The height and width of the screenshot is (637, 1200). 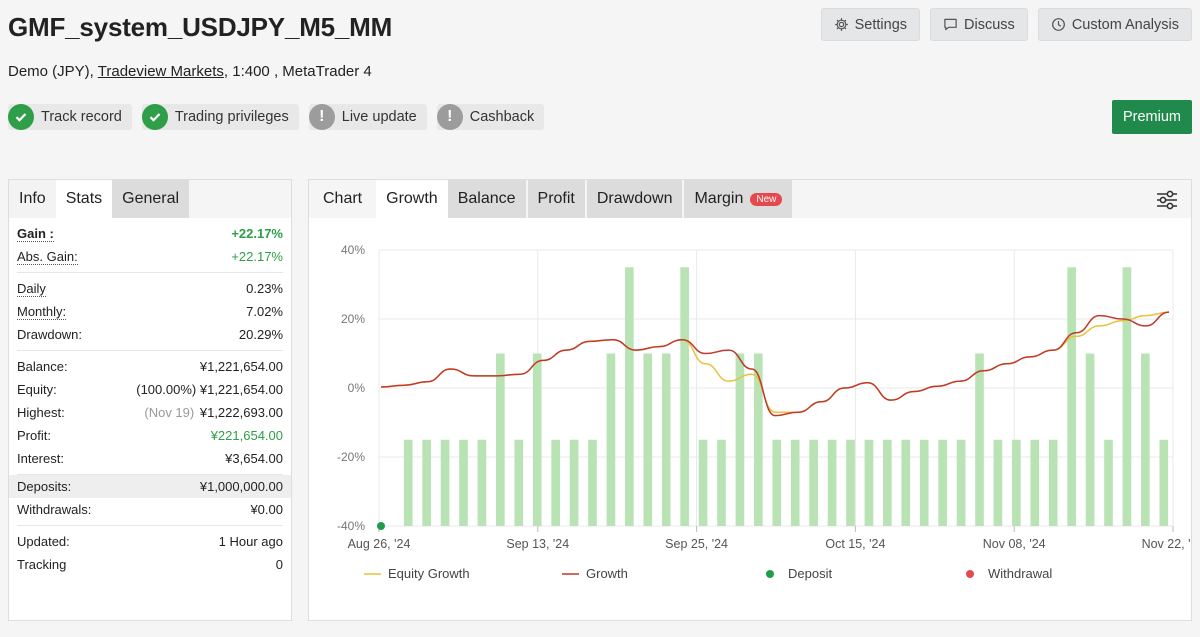 I want to click on legend-withdrawal: Withdrawal, so click(x=1020, y=573).